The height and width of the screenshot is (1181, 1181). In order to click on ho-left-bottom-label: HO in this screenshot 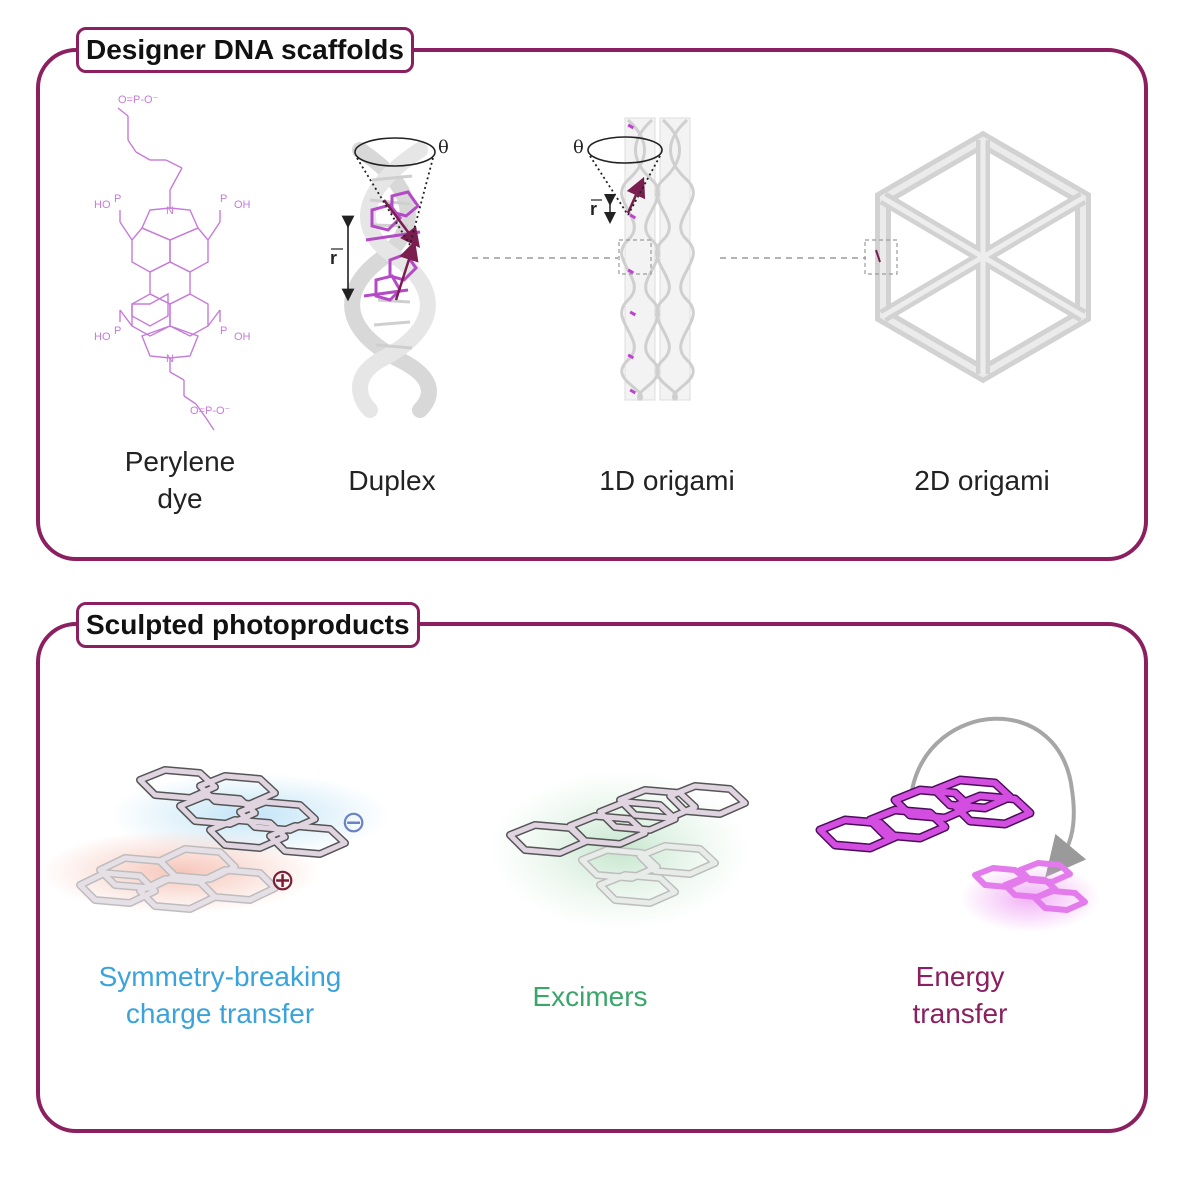, I will do `click(102, 337)`.